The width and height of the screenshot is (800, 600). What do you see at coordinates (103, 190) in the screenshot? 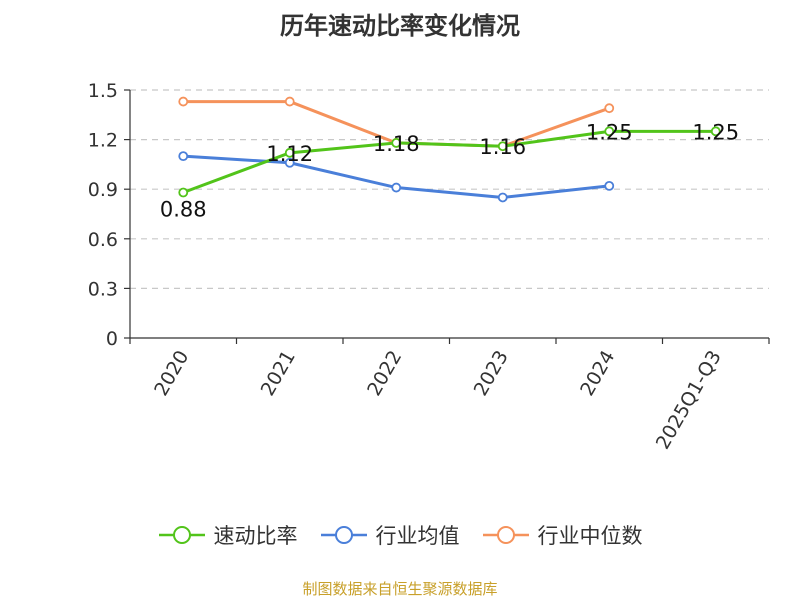
I see `y-tick-label: 0.9` at bounding box center [103, 190].